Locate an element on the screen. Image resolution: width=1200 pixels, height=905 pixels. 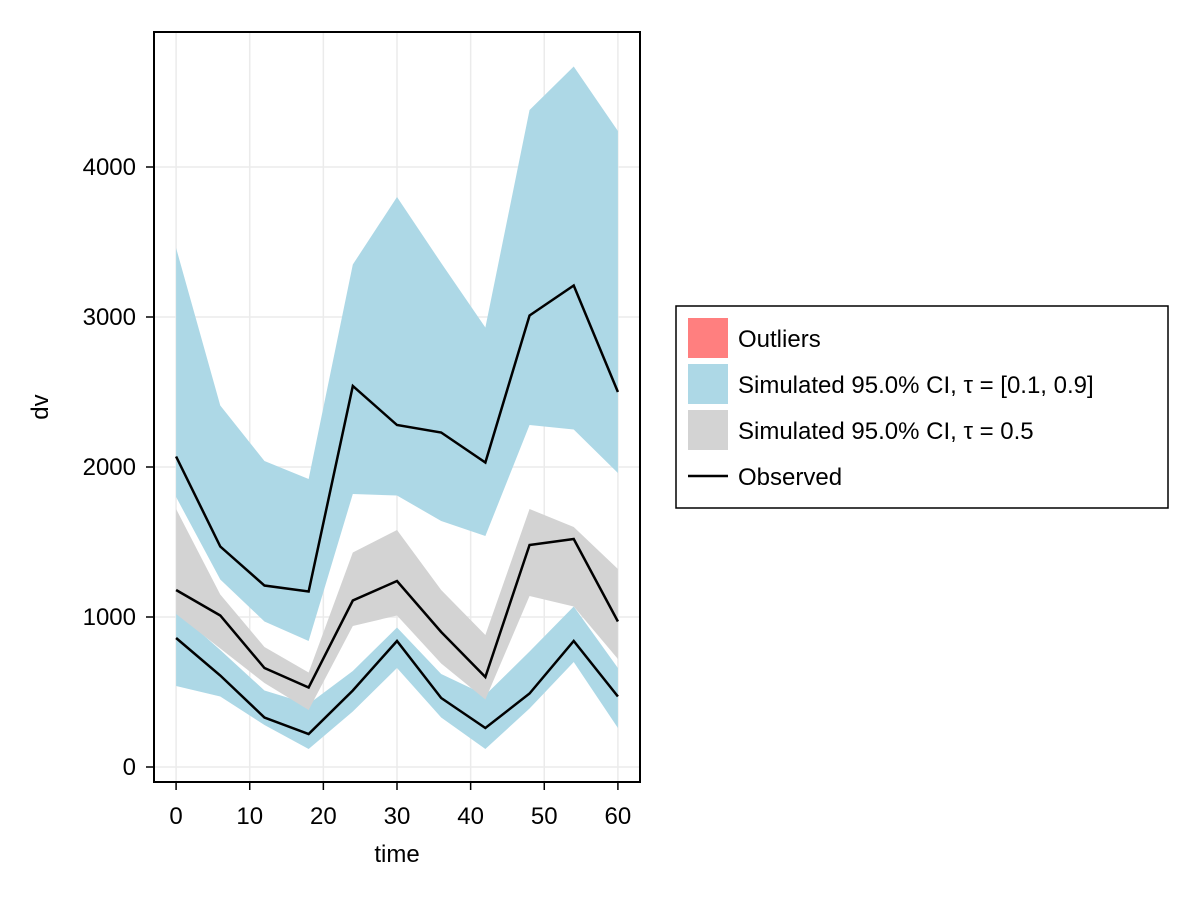
y-tick-label-0: 0 is located at coordinates (129, 767).